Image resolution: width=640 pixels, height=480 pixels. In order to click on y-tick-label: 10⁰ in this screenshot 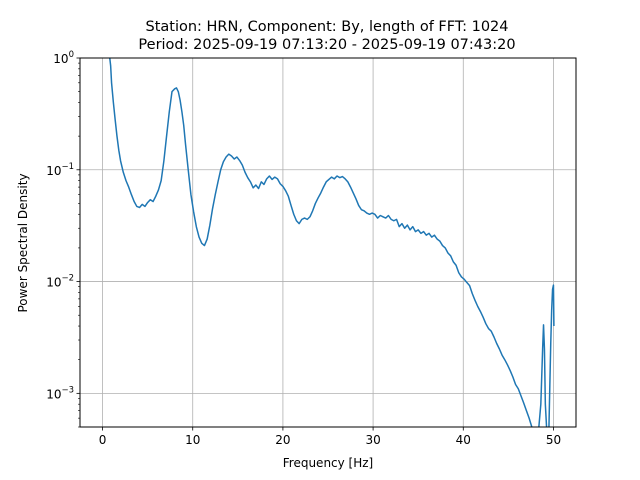, I will do `click(63, 58)`.